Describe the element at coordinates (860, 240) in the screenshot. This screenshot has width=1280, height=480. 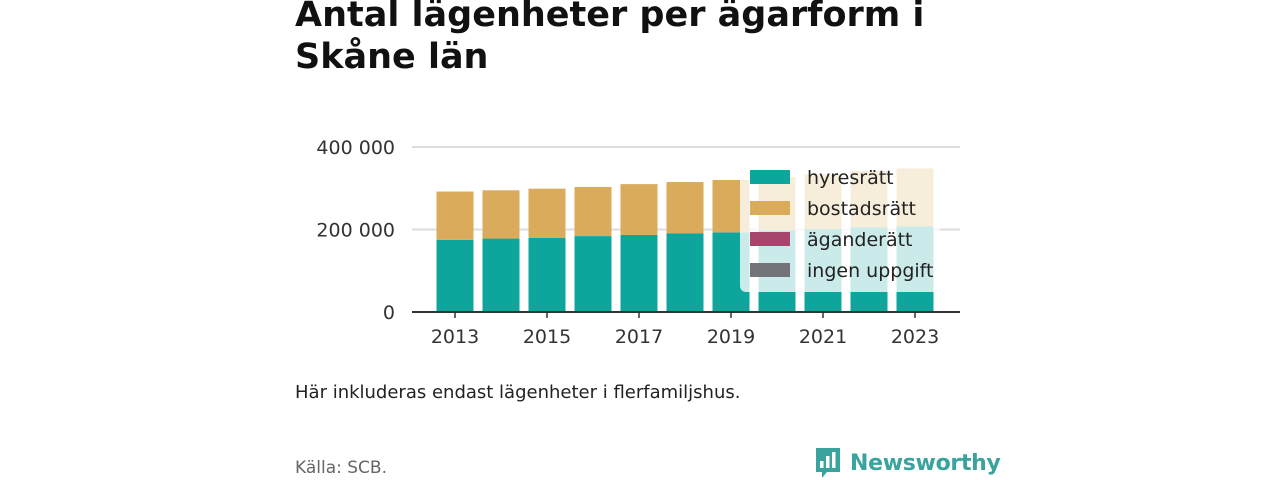
I see `legend-label: äganderätt` at that location.